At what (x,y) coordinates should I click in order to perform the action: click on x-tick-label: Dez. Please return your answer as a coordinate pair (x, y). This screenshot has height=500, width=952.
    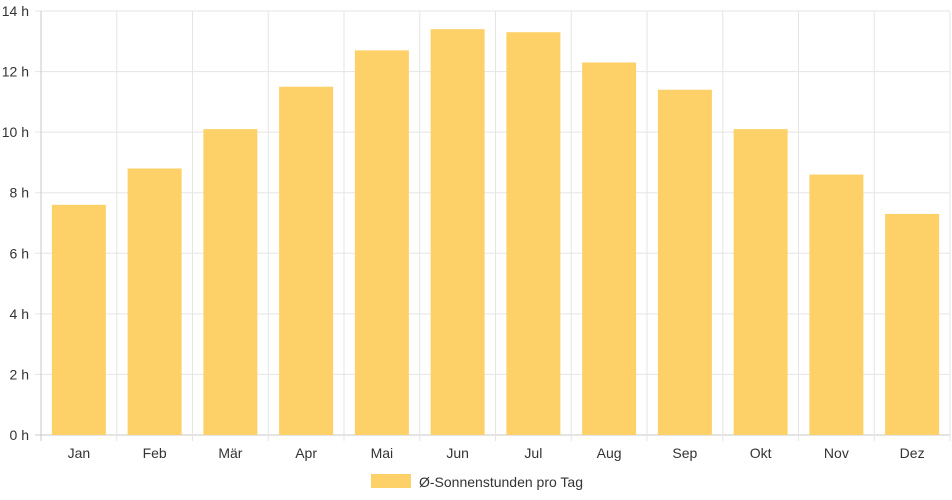
    Looking at the image, I should click on (912, 453).